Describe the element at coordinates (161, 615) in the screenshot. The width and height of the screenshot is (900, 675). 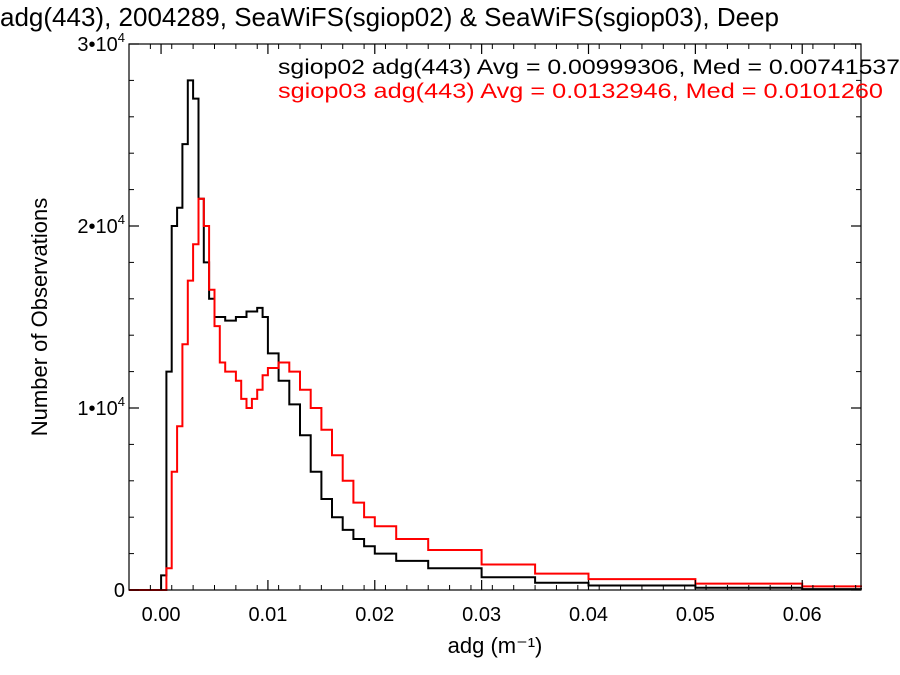
I see `x-tick-label-0: 0.00` at that location.